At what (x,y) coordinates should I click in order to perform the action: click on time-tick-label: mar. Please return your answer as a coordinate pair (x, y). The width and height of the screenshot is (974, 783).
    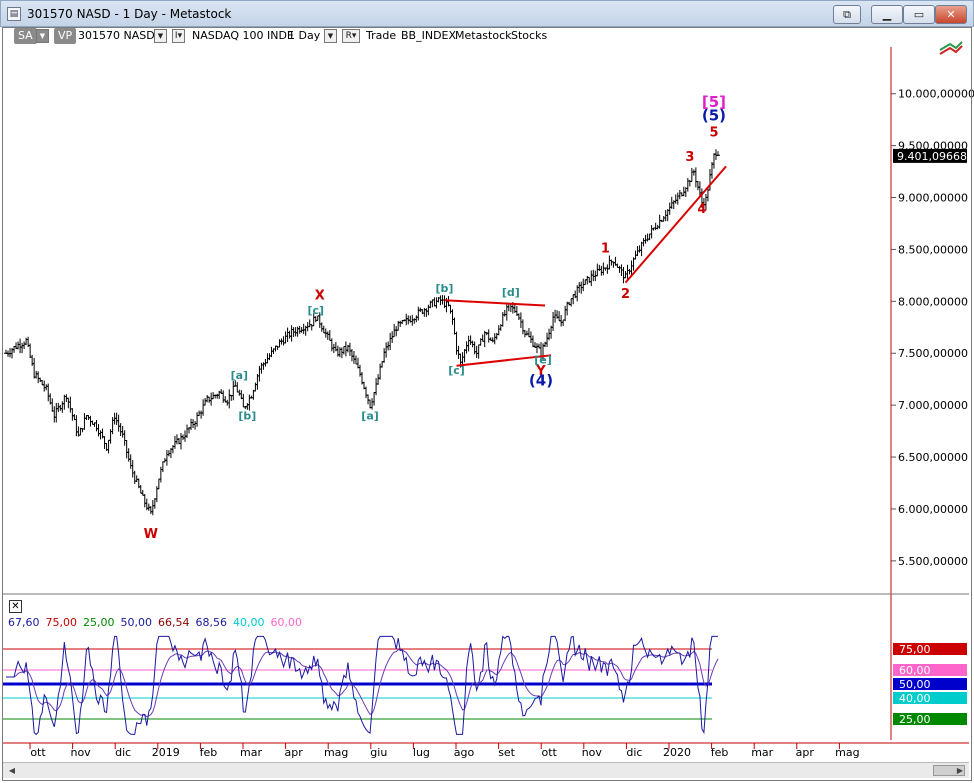
    Looking at the image, I should click on (762, 752).